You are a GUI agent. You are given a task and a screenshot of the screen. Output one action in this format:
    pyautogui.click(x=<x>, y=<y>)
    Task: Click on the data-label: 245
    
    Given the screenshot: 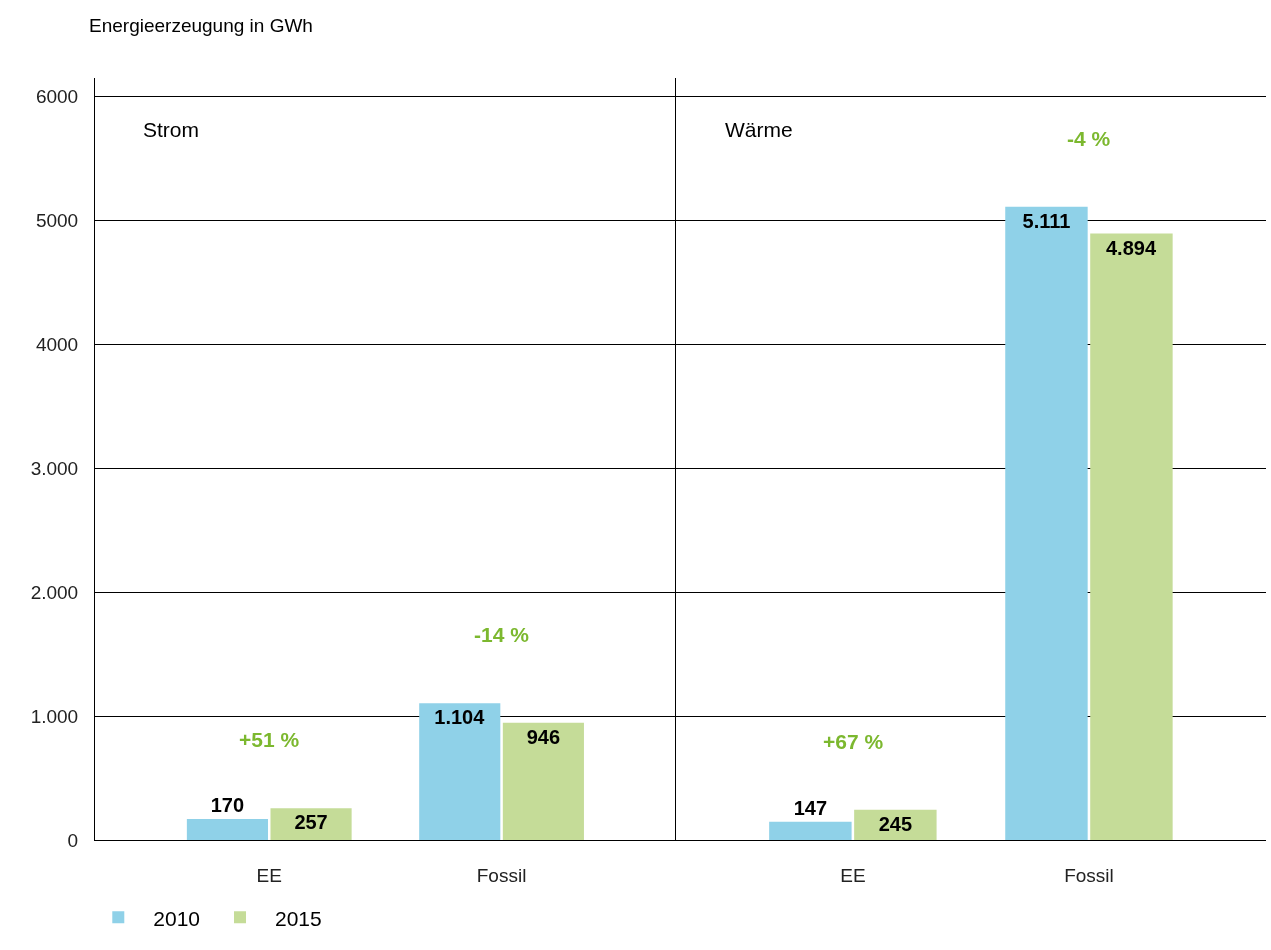 What is the action you would take?
    pyautogui.click(x=895, y=823)
    